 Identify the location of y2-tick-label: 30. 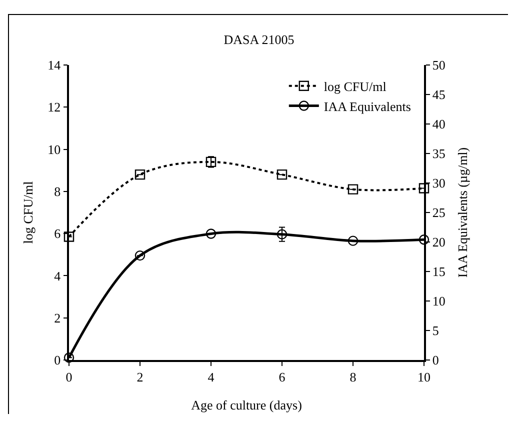
(439, 183).